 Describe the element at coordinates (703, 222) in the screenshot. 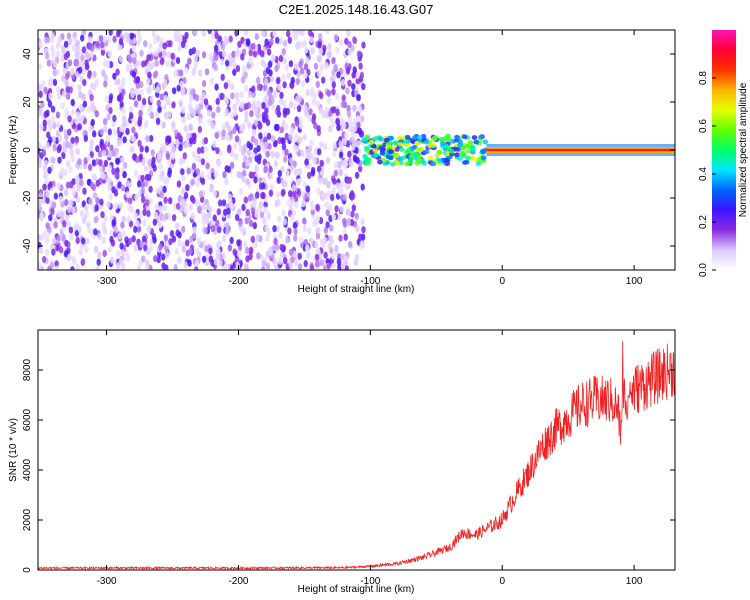

I see `colorbar-tick-label: 0.2` at that location.